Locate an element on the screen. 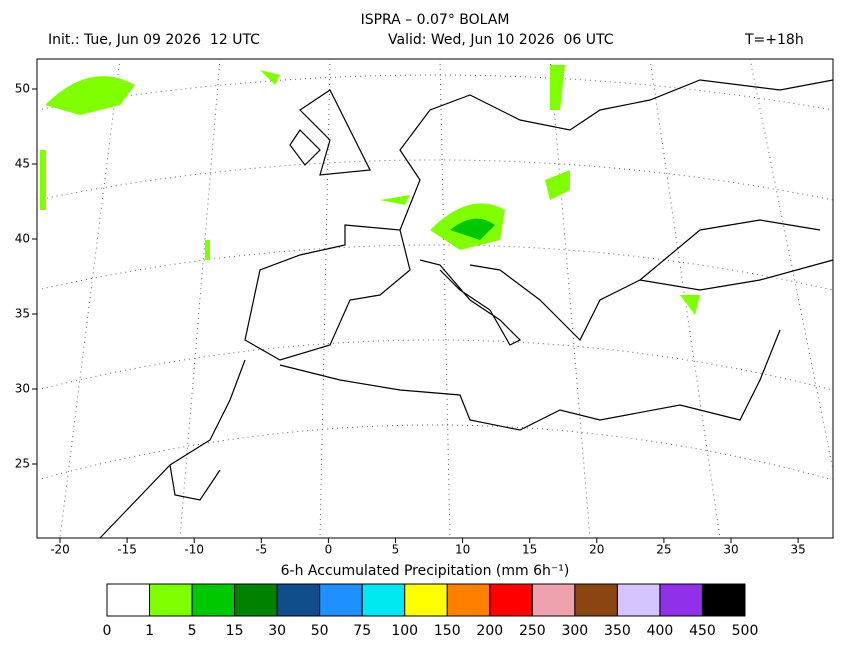  x-tick-label: 10 is located at coordinates (462, 550).